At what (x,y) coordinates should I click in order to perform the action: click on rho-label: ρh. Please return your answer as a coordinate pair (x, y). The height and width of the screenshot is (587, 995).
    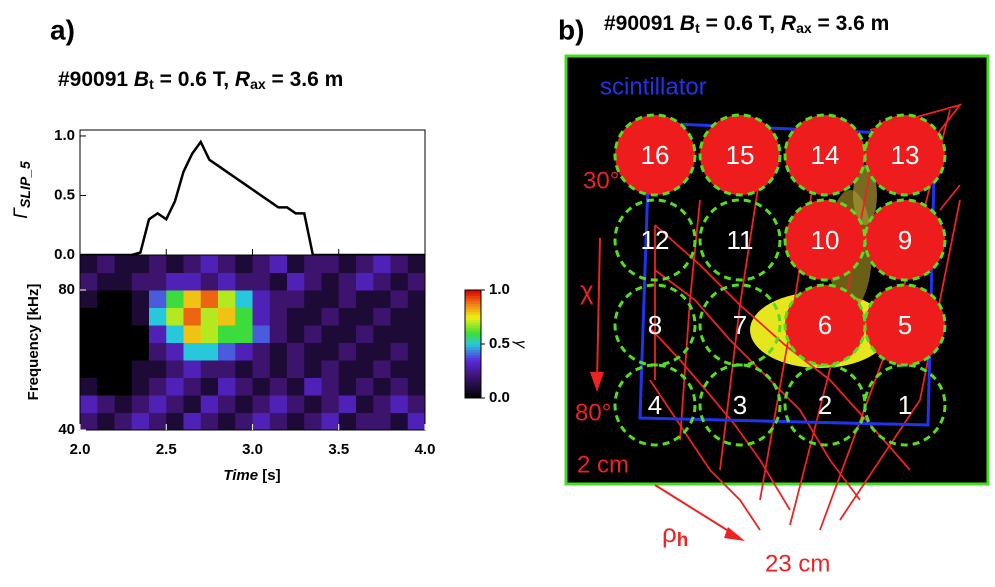
    Looking at the image, I should click on (675, 534).